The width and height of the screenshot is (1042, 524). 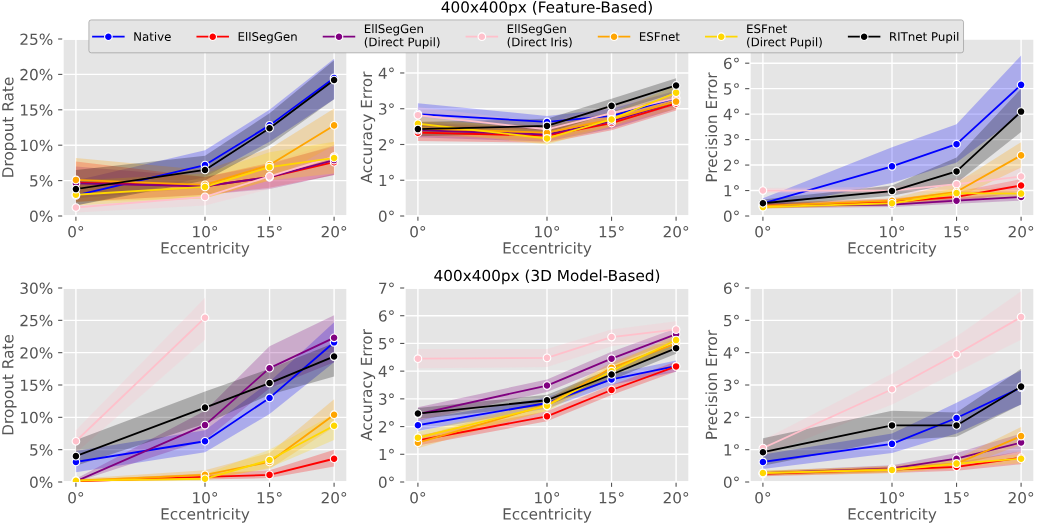 I want to click on legend-label: EllSegGen, so click(x=267, y=37).